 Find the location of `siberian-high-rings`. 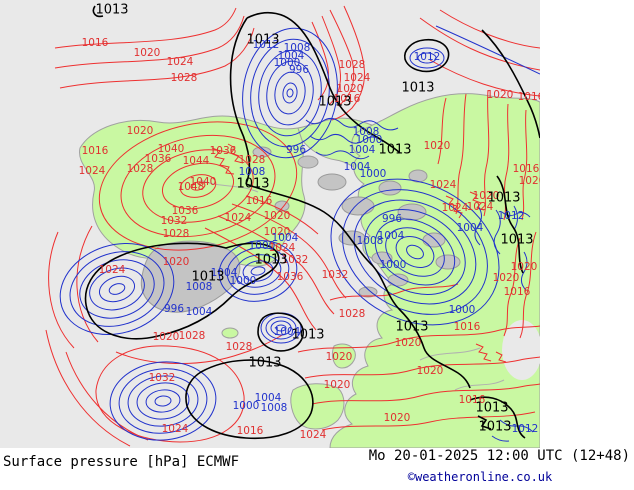

siberian-high-rings is located at coordinates (198, 186).